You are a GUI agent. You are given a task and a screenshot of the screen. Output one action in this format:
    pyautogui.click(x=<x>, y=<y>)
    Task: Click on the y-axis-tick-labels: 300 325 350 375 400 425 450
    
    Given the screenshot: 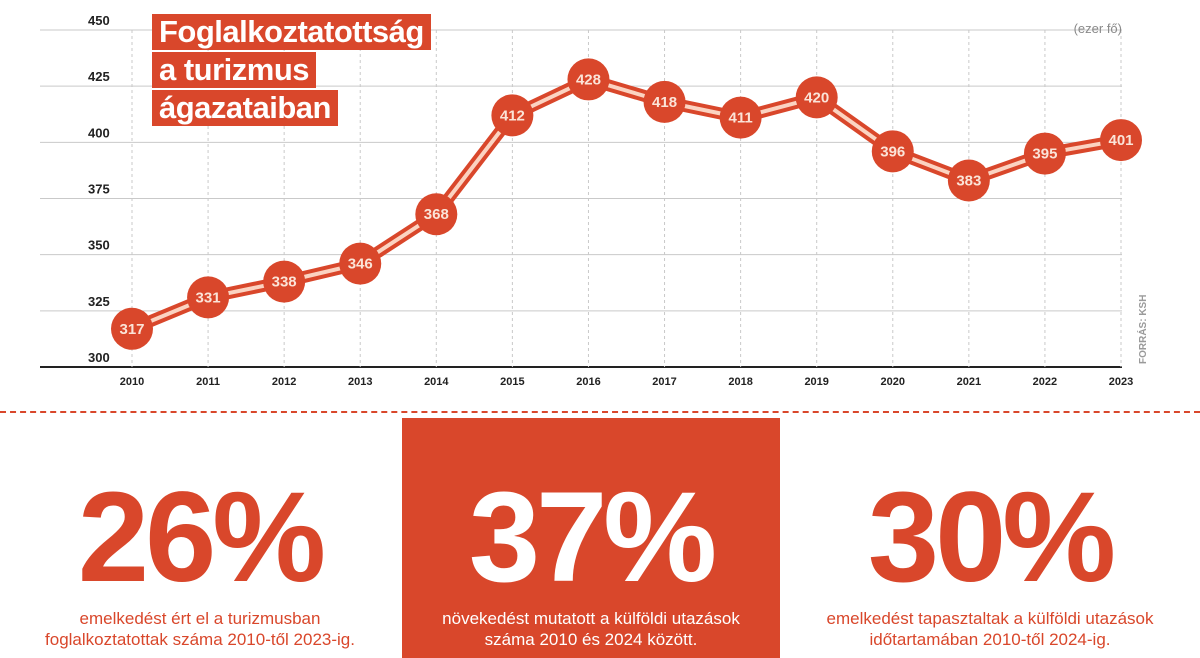 What is the action you would take?
    pyautogui.click(x=99, y=189)
    